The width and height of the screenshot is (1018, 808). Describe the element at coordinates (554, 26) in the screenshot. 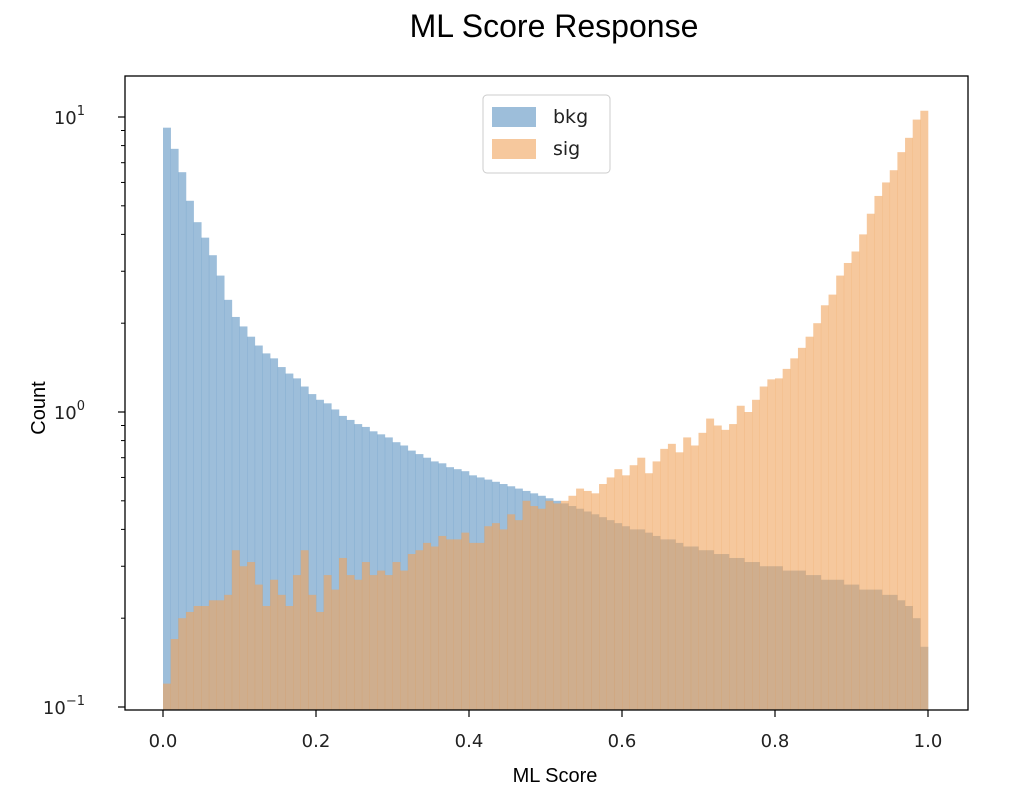

I see `chart-title: ML Score Response` at that location.